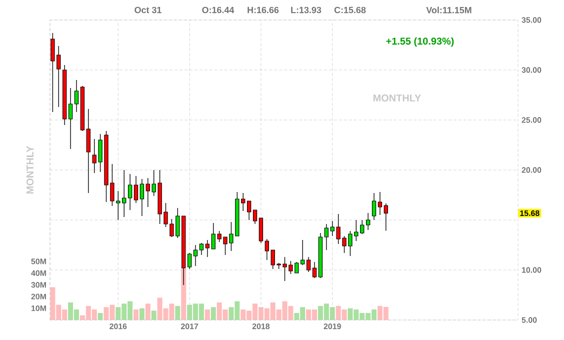 This screenshot has height=340, width=564. I want to click on text: H:16.66, so click(263, 10).